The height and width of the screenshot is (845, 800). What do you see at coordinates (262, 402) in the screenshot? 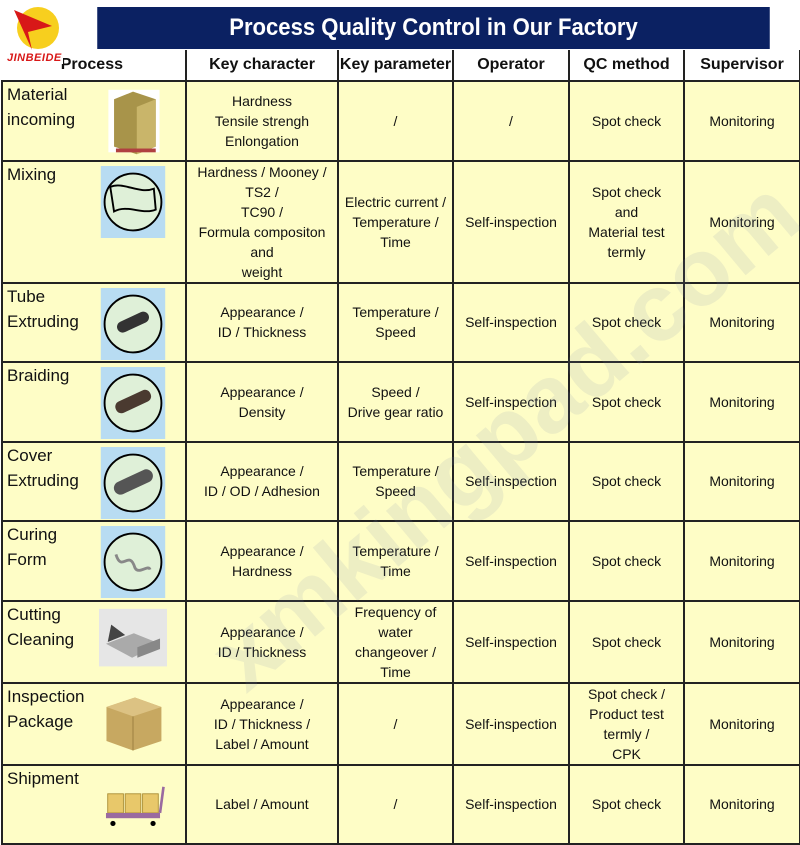
I see `key-character-cell: Appearance / Density` at bounding box center [262, 402].